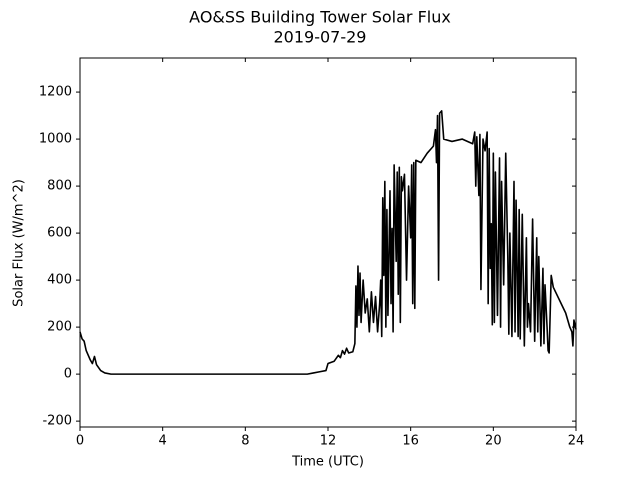 The width and height of the screenshot is (640, 480). I want to click on x-tick-label: 12, so click(328, 441).